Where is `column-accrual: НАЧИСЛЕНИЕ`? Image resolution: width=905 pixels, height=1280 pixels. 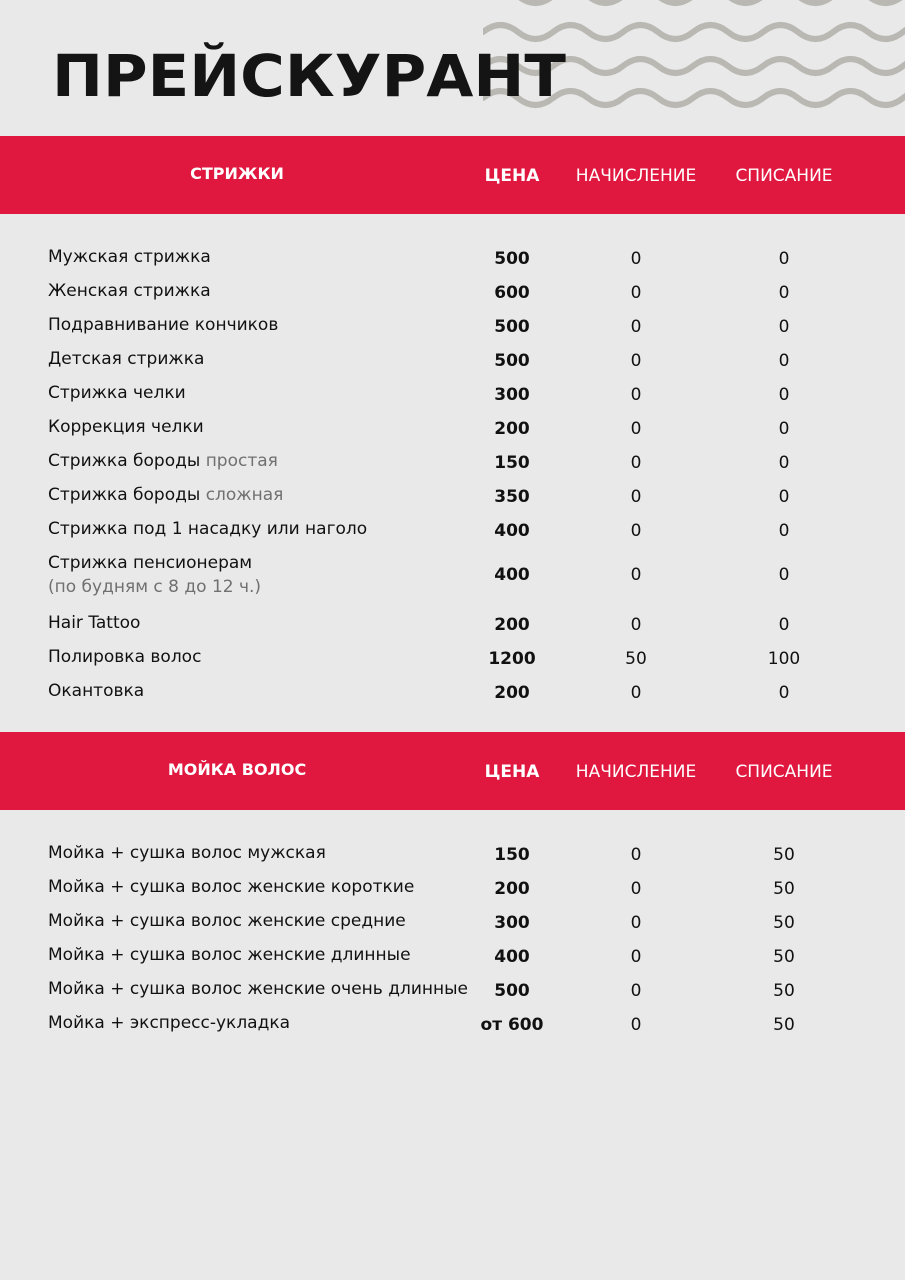
column-accrual: НАЧИСЛЕНИЕ is located at coordinates (636, 772).